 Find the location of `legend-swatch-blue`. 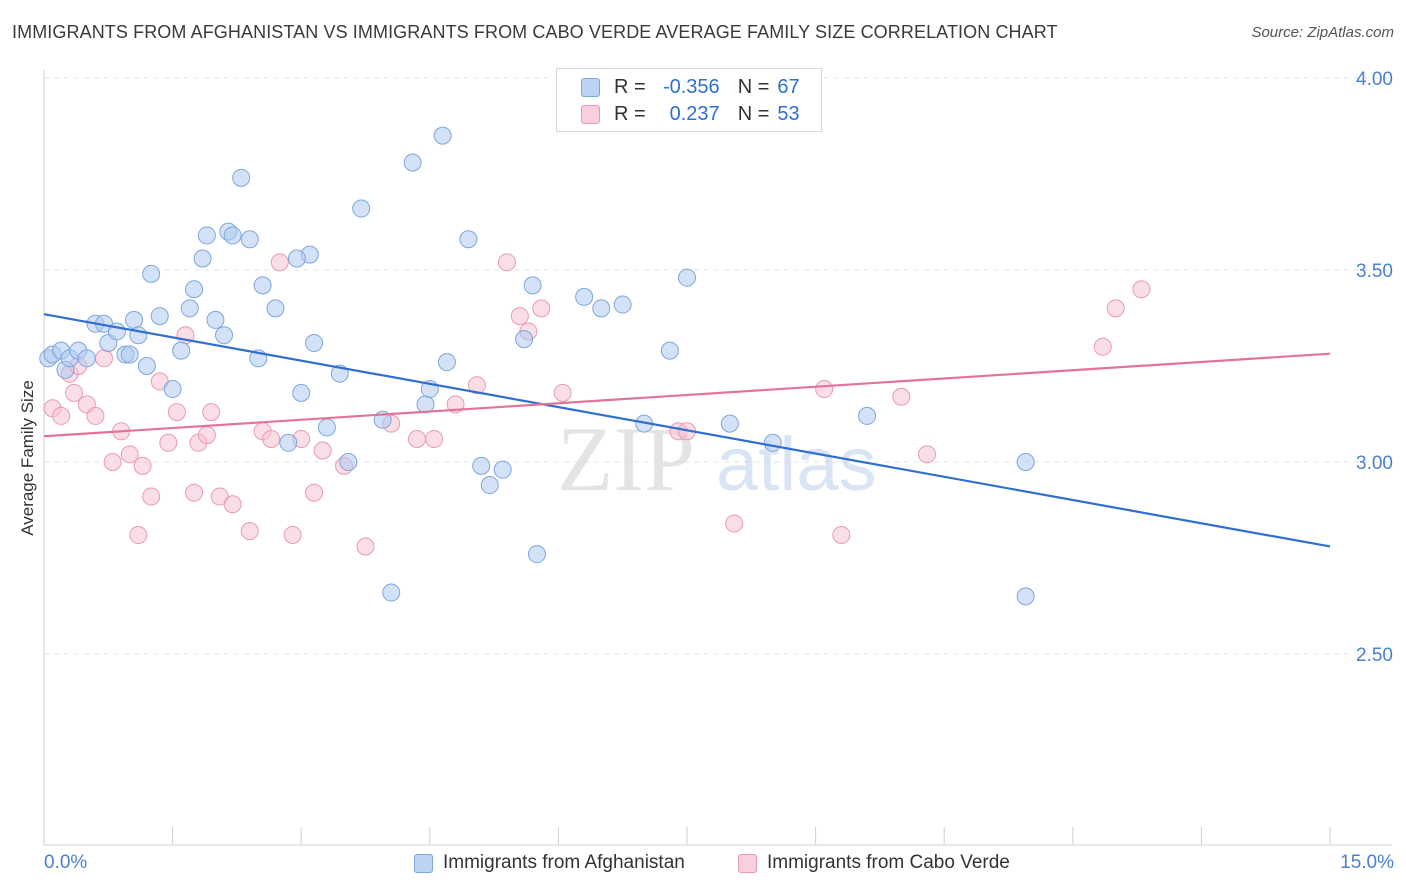

legend-swatch-blue is located at coordinates (423, 863).